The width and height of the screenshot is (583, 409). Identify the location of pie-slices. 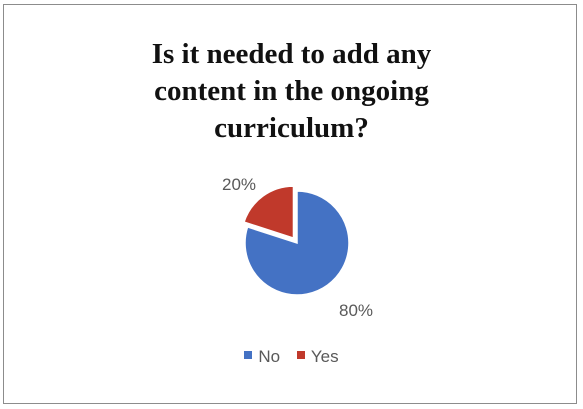
(296, 240).